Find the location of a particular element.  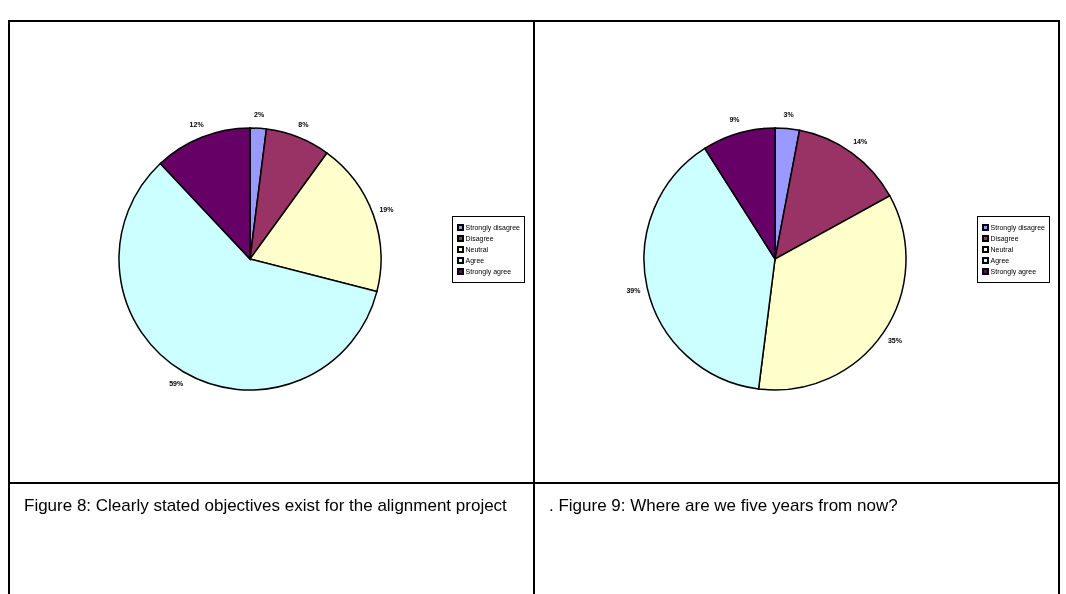

text: . Figure 9: Where are we five years from now? is located at coordinates (724, 506).